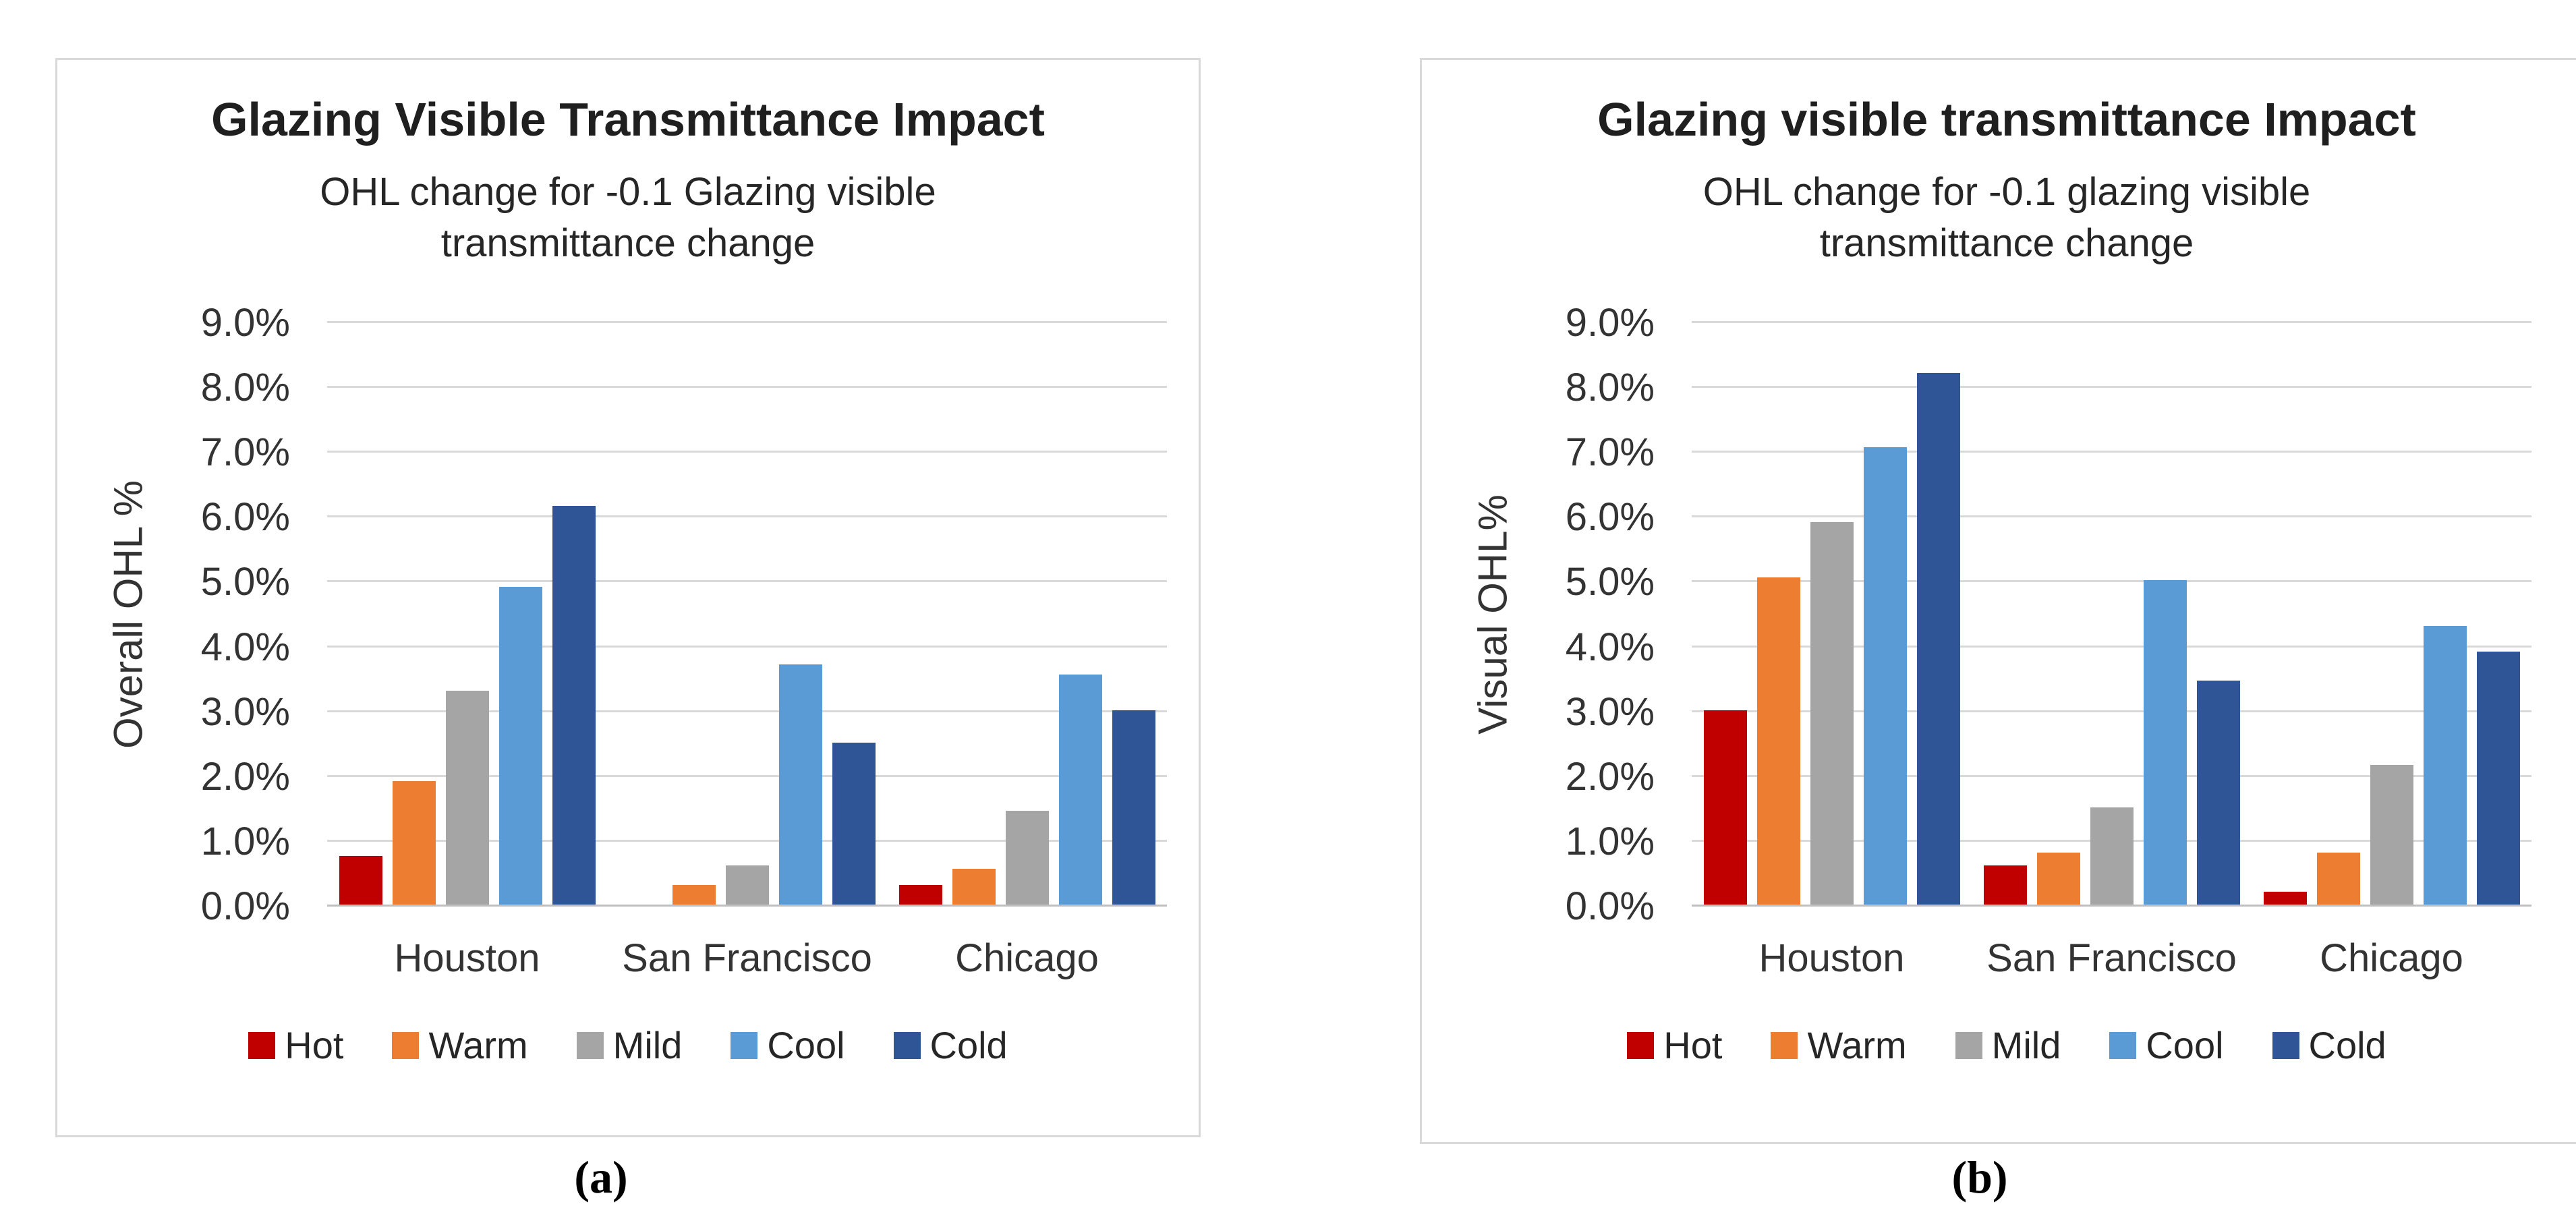 Image resolution: width=2576 pixels, height=1229 pixels. What do you see at coordinates (2006, 119) in the screenshot?
I see `chart-title: Glazing visible transmittance Impact` at bounding box center [2006, 119].